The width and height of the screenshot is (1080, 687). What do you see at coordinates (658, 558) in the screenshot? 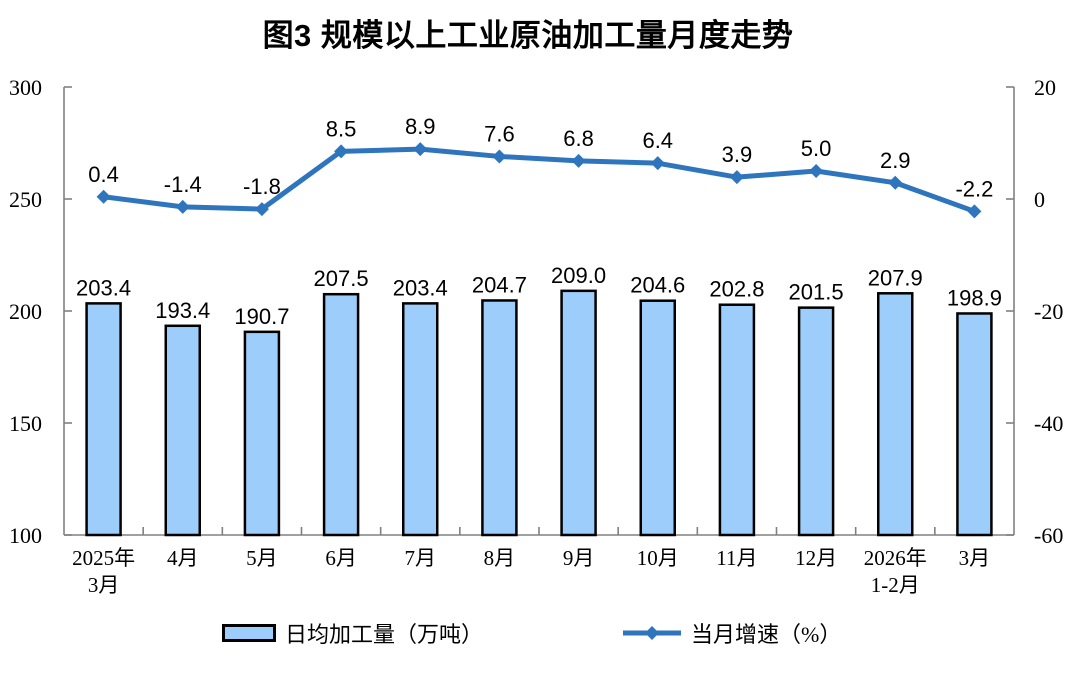
I see `x-axis-label: 10月` at bounding box center [658, 558].